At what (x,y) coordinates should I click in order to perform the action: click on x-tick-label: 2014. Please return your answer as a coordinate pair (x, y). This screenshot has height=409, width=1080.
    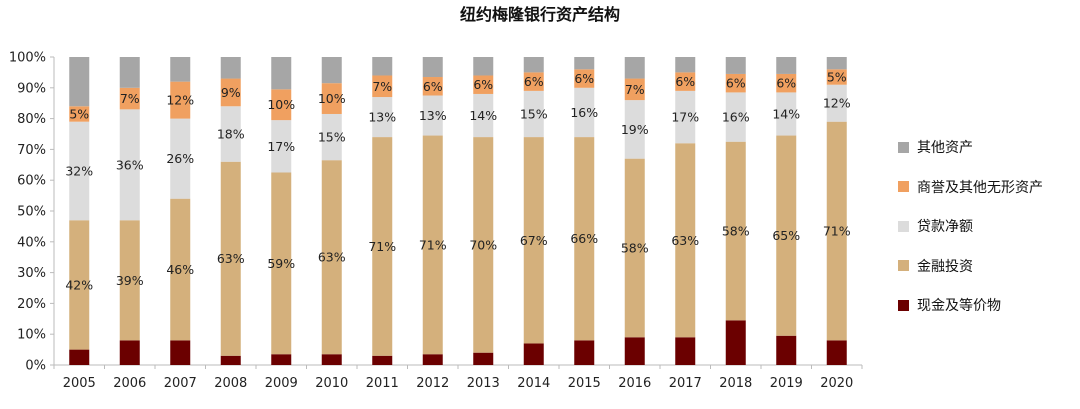
    Looking at the image, I should click on (533, 383).